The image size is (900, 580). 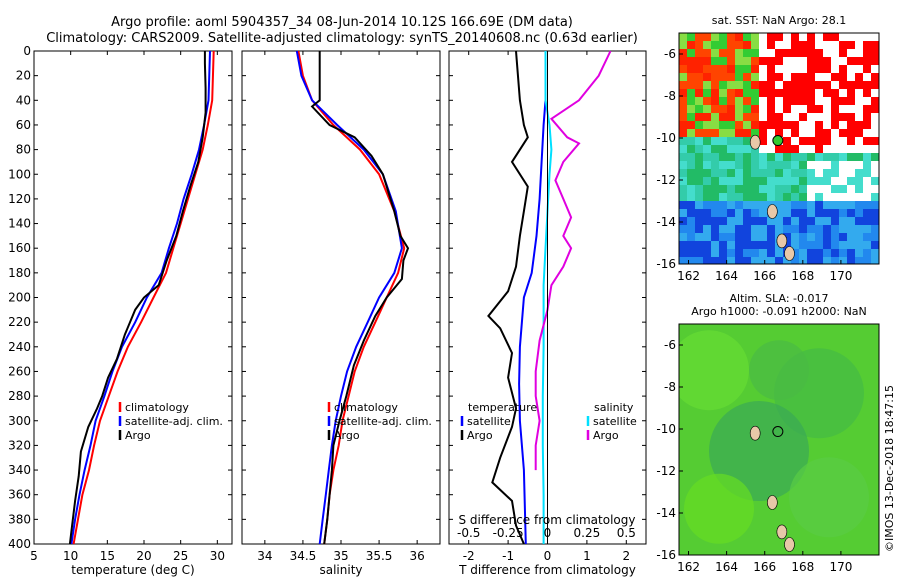 I want to click on sst-map-field, so click(x=779, y=148).